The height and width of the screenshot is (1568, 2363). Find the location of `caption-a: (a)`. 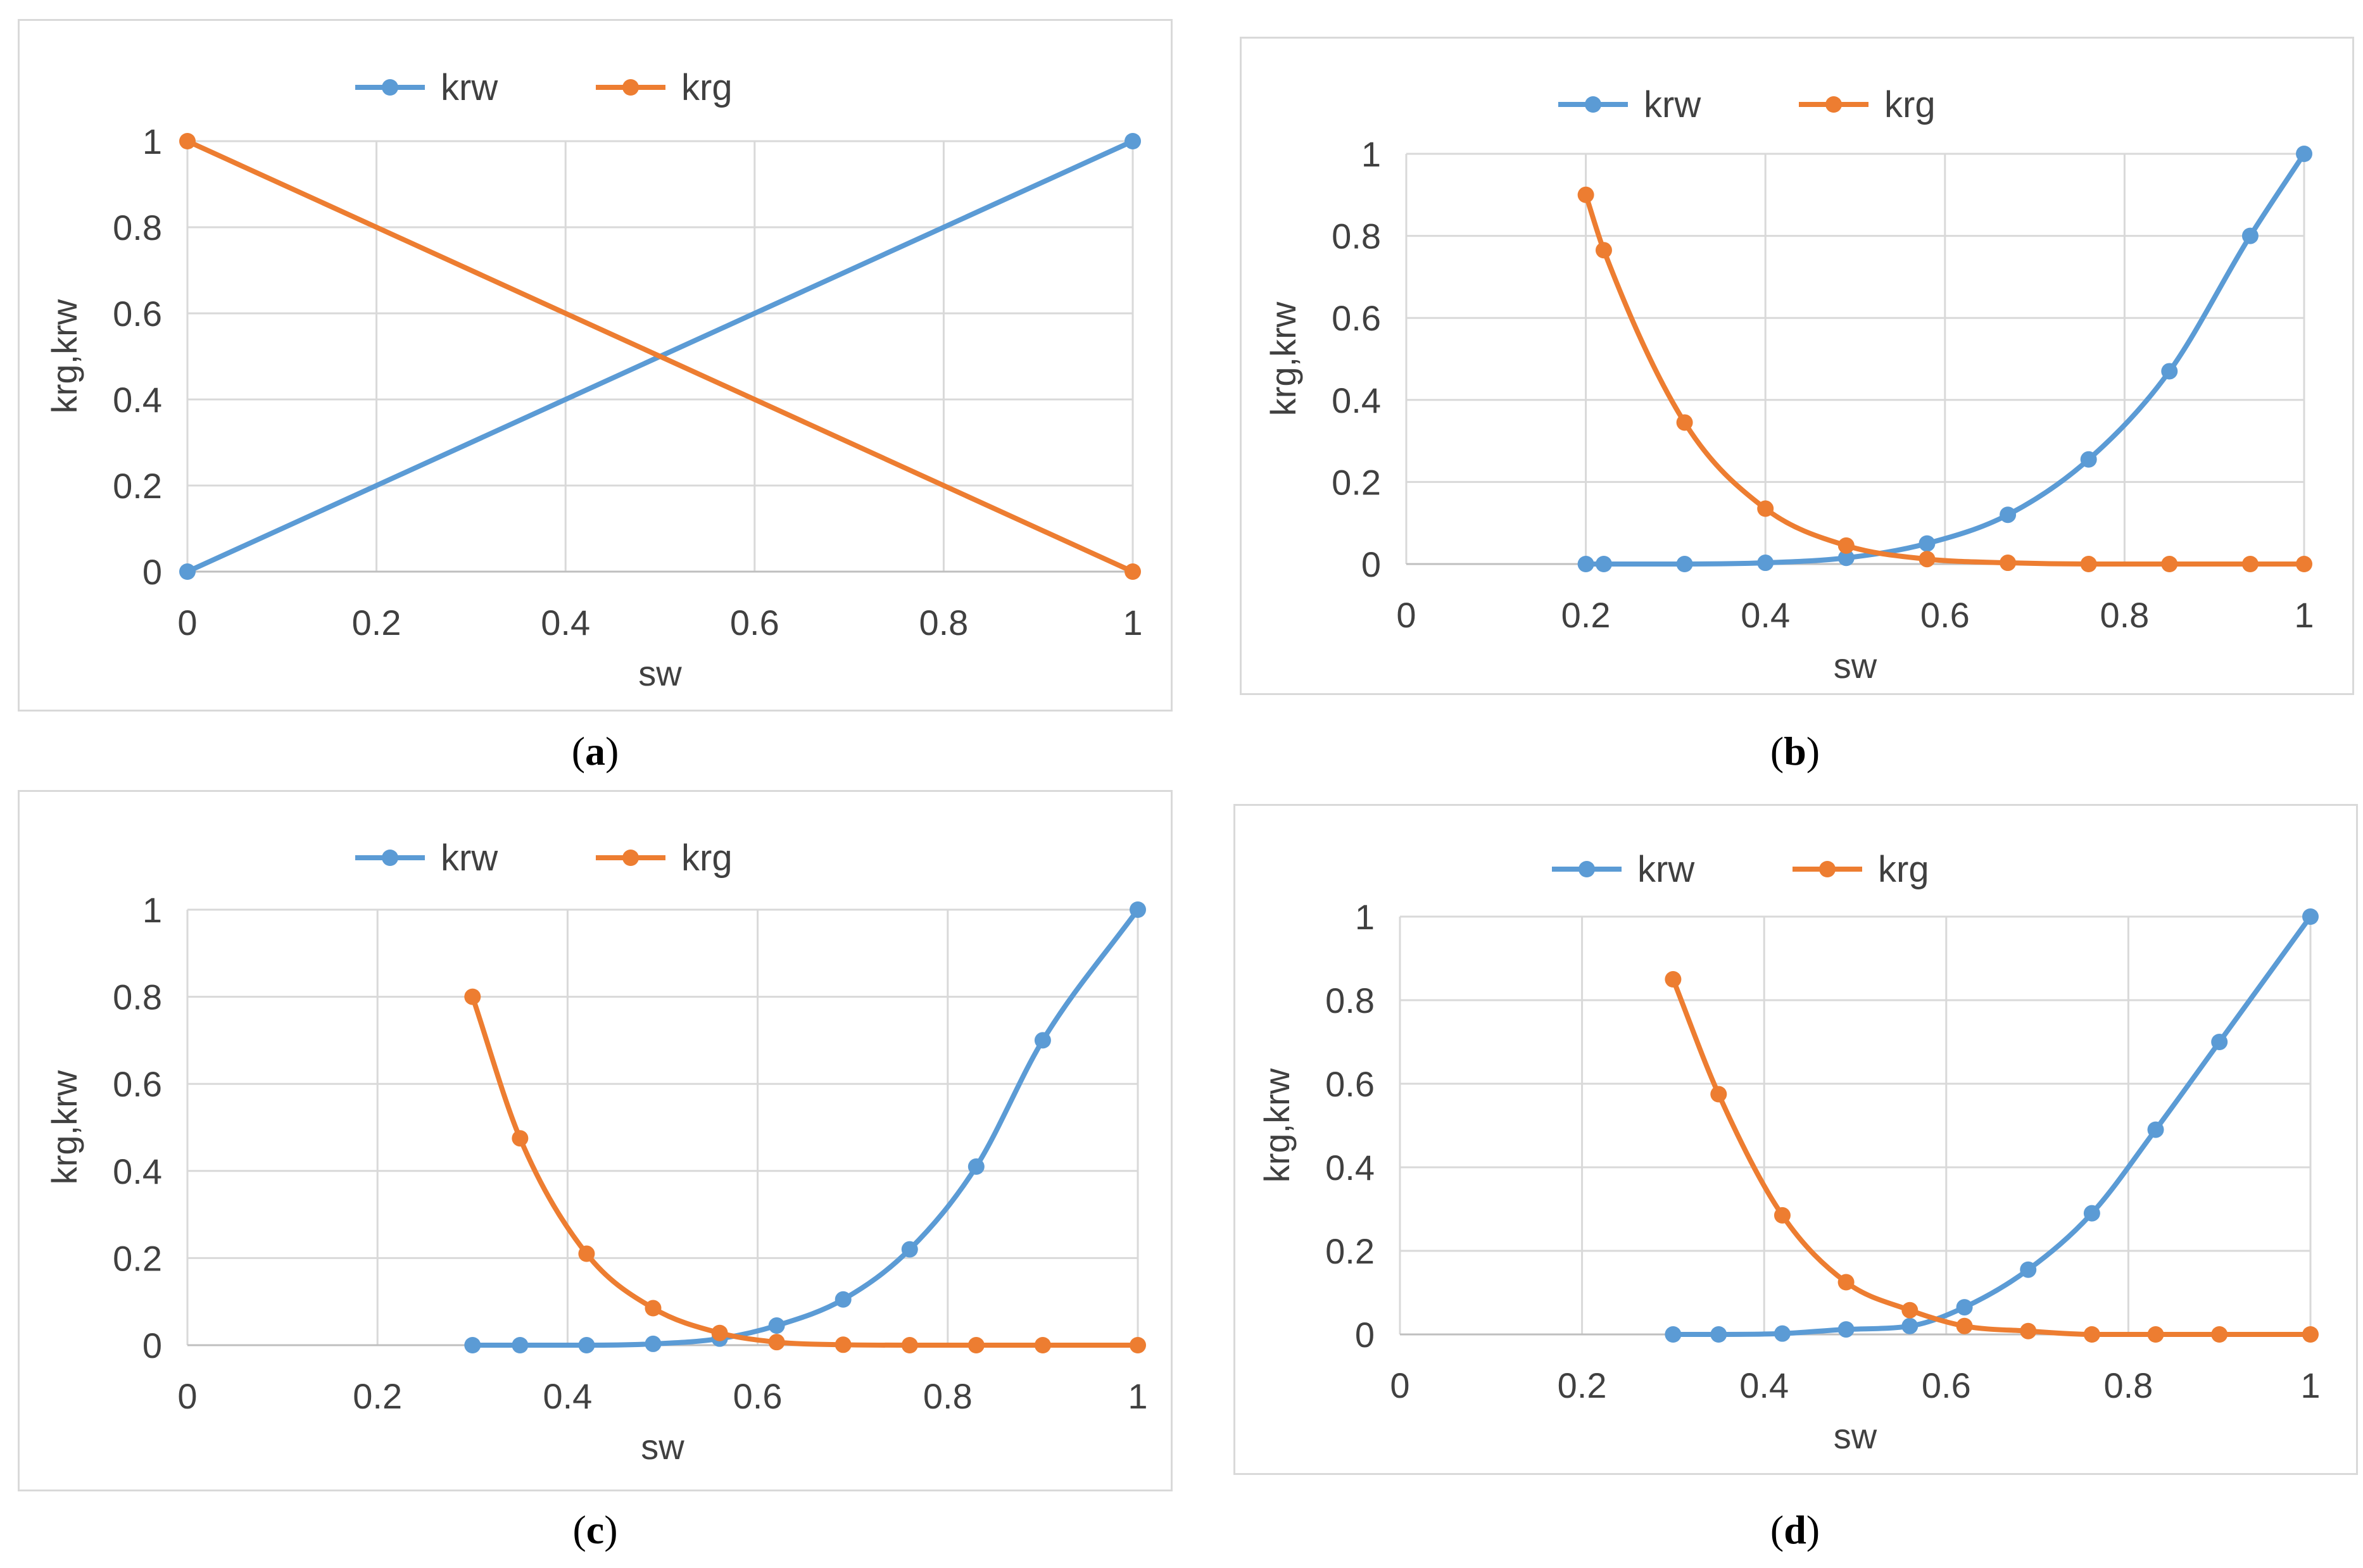

caption-a: (a) is located at coordinates (595, 751).